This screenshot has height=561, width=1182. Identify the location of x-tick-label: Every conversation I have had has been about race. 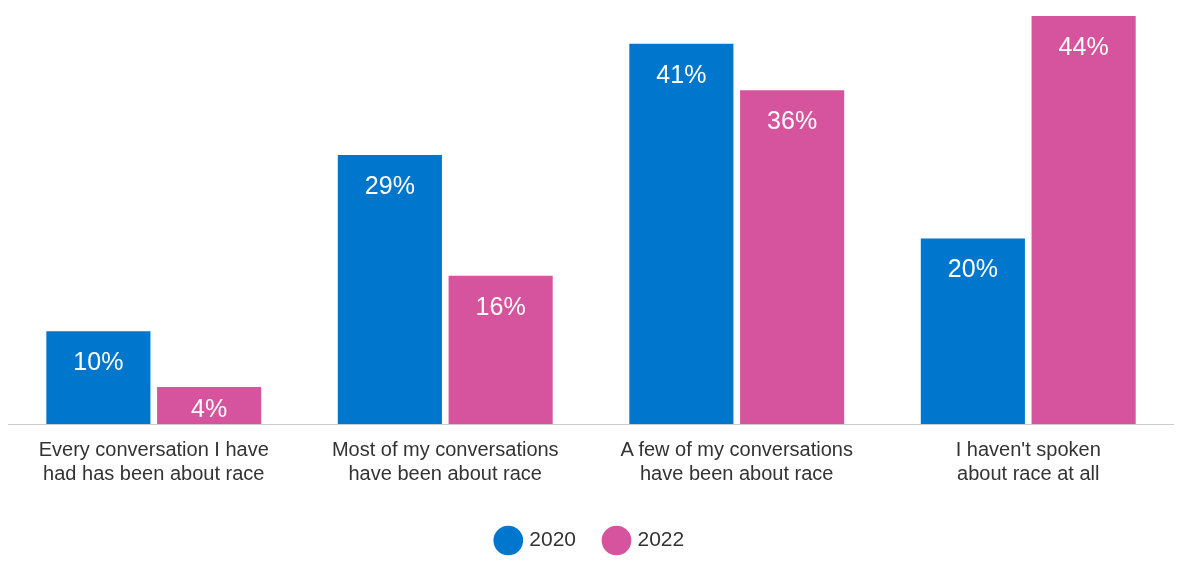
(153, 460).